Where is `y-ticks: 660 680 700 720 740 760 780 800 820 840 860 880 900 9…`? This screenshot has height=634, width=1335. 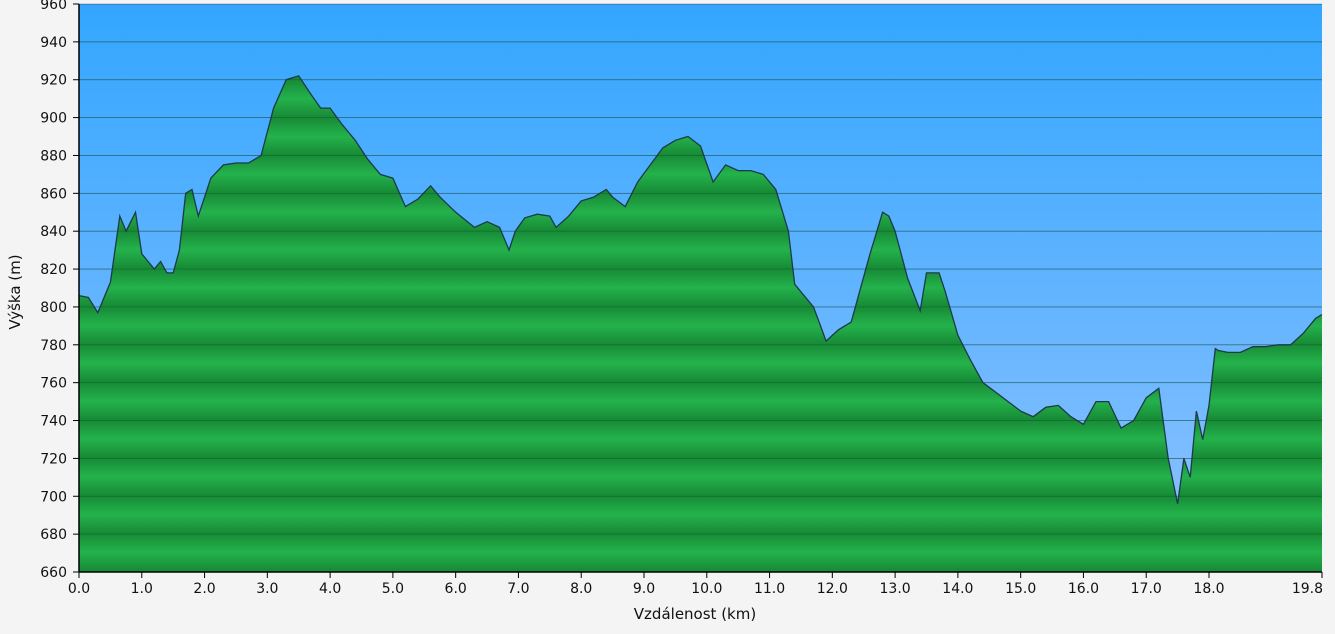 y-ticks: 660 680 700 720 740 760 780 800 820 840 860 880 900 9… is located at coordinates (59, 290).